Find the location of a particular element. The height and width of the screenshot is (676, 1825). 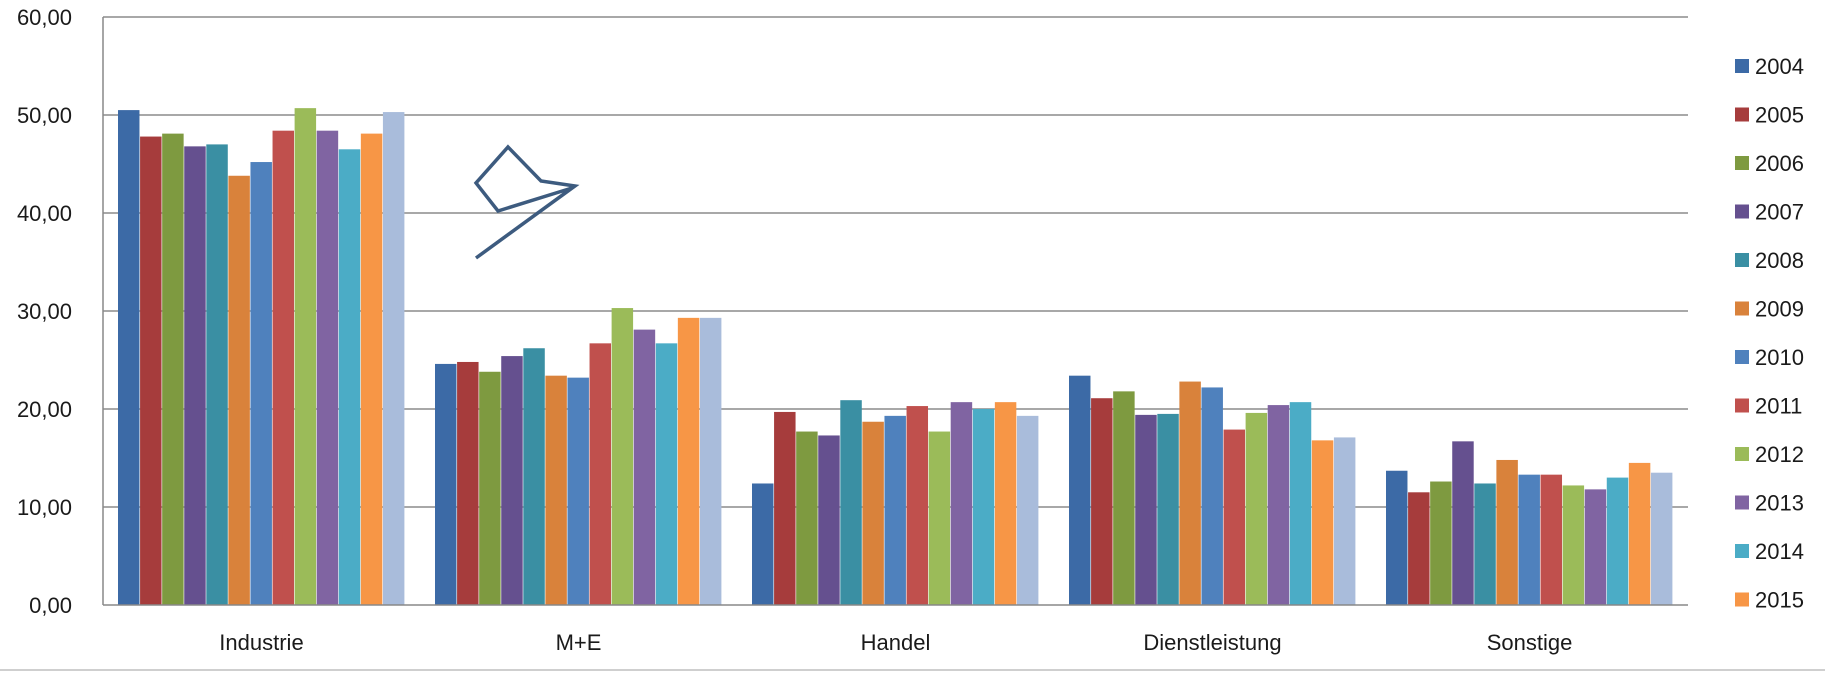

legend-label: 2014 is located at coordinates (1779, 551).